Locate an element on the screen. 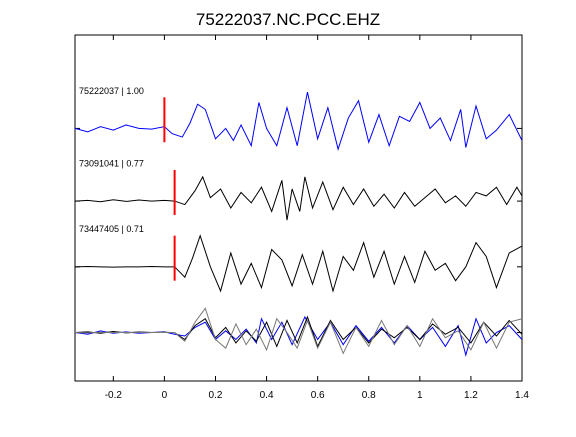 This screenshot has height=437, width=576. pick-markers is located at coordinates (169, 189).